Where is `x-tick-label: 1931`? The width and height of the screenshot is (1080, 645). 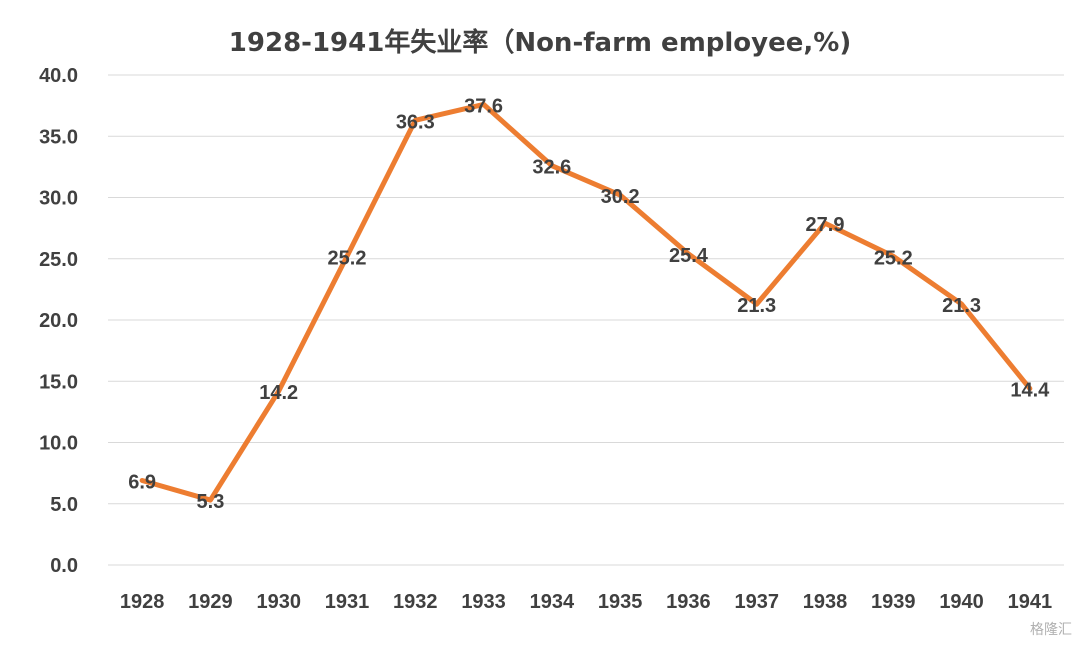
x-tick-label: 1931 is located at coordinates (347, 602).